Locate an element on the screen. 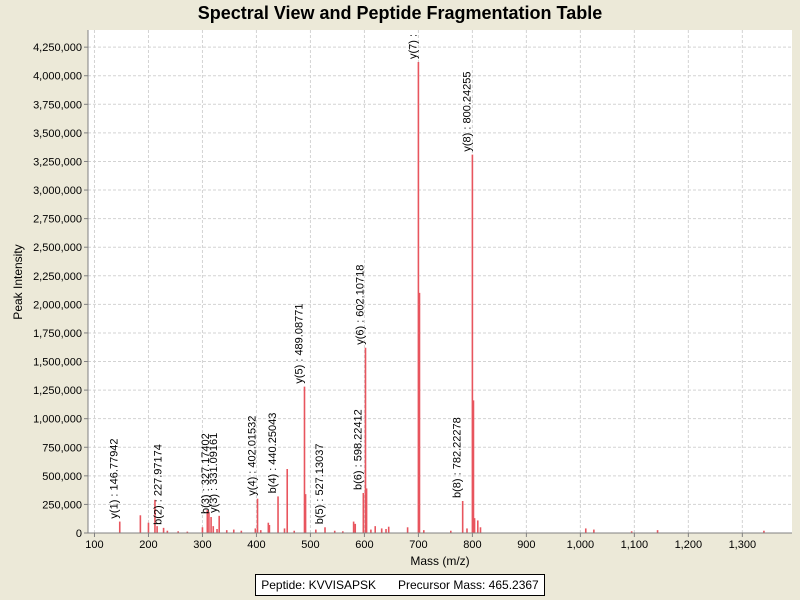 The width and height of the screenshot is (800, 600). y-tick-label: 1,000,000 is located at coordinates (57, 420).